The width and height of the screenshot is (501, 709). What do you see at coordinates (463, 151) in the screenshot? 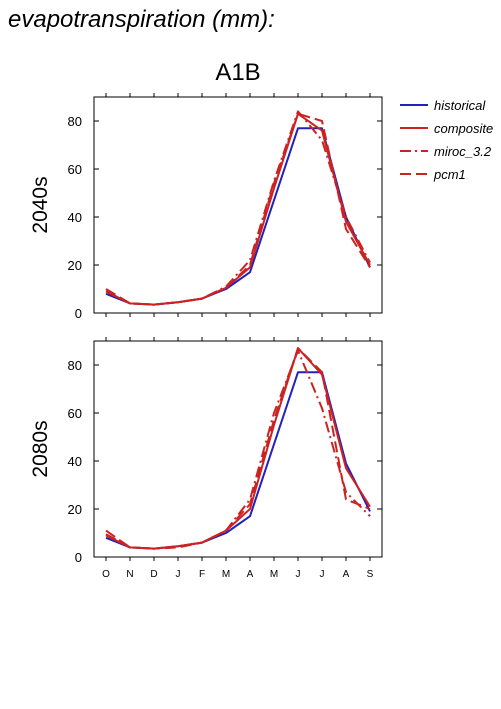
I see `legend-label: miroc_3.2` at bounding box center [463, 151].